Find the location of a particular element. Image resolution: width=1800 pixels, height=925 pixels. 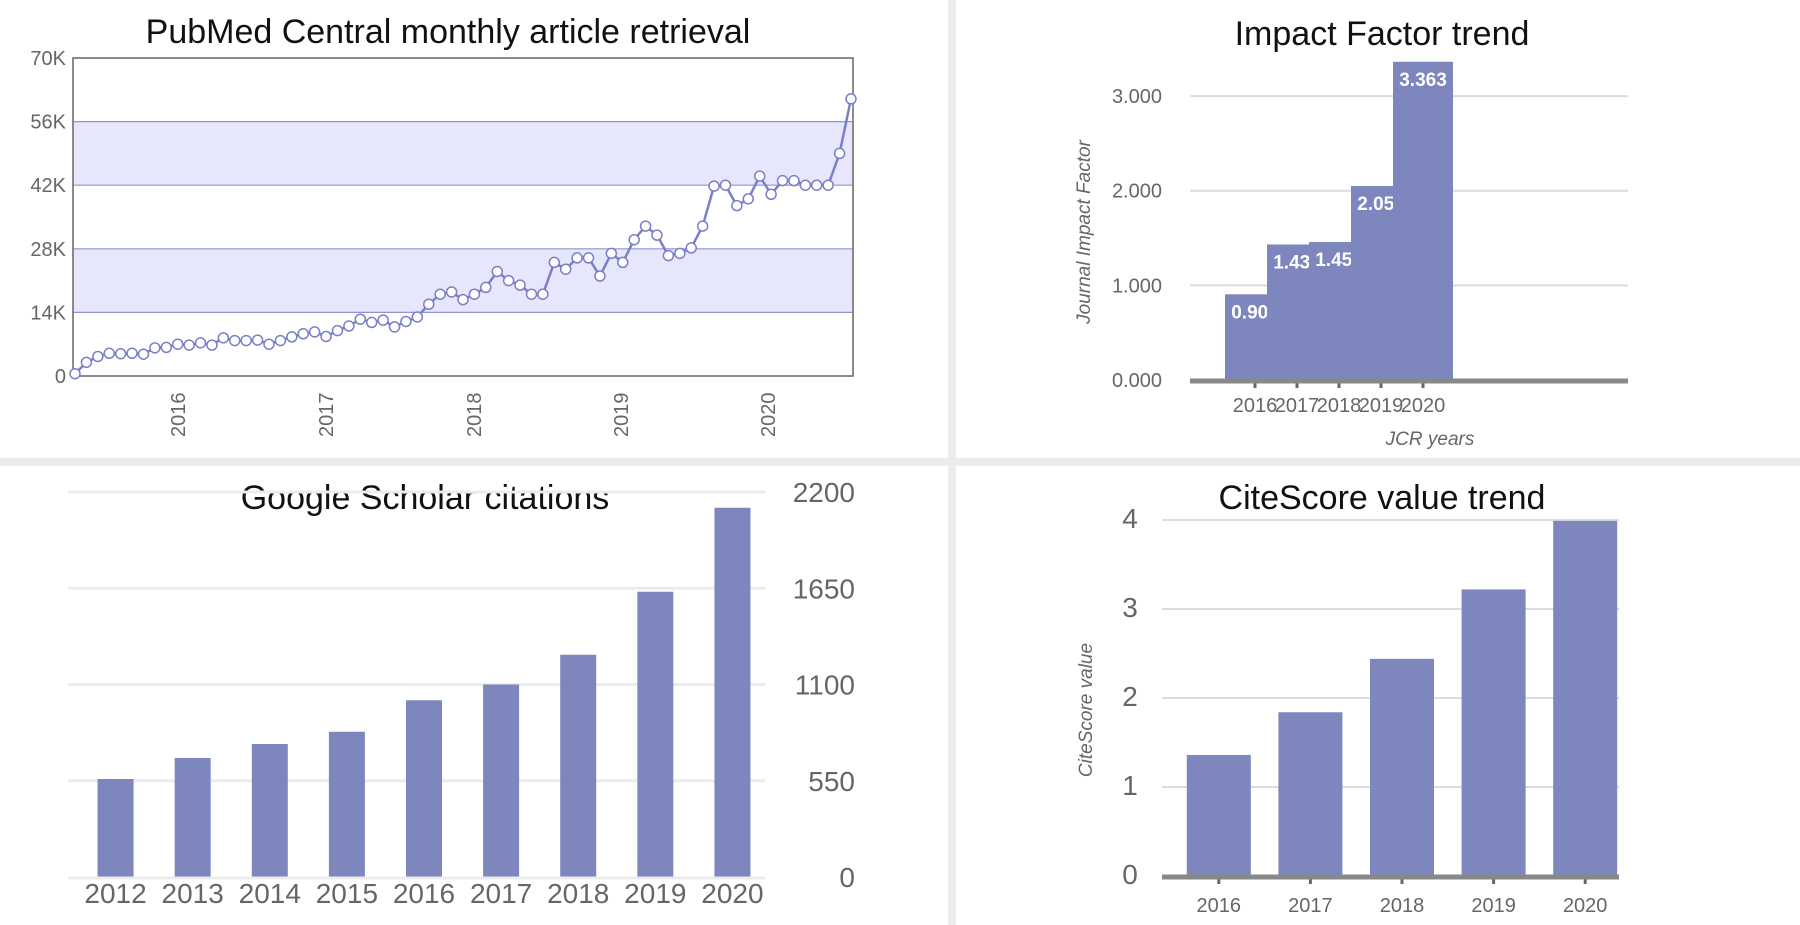

y-tick-label: 2.000 is located at coordinates (1137, 192).